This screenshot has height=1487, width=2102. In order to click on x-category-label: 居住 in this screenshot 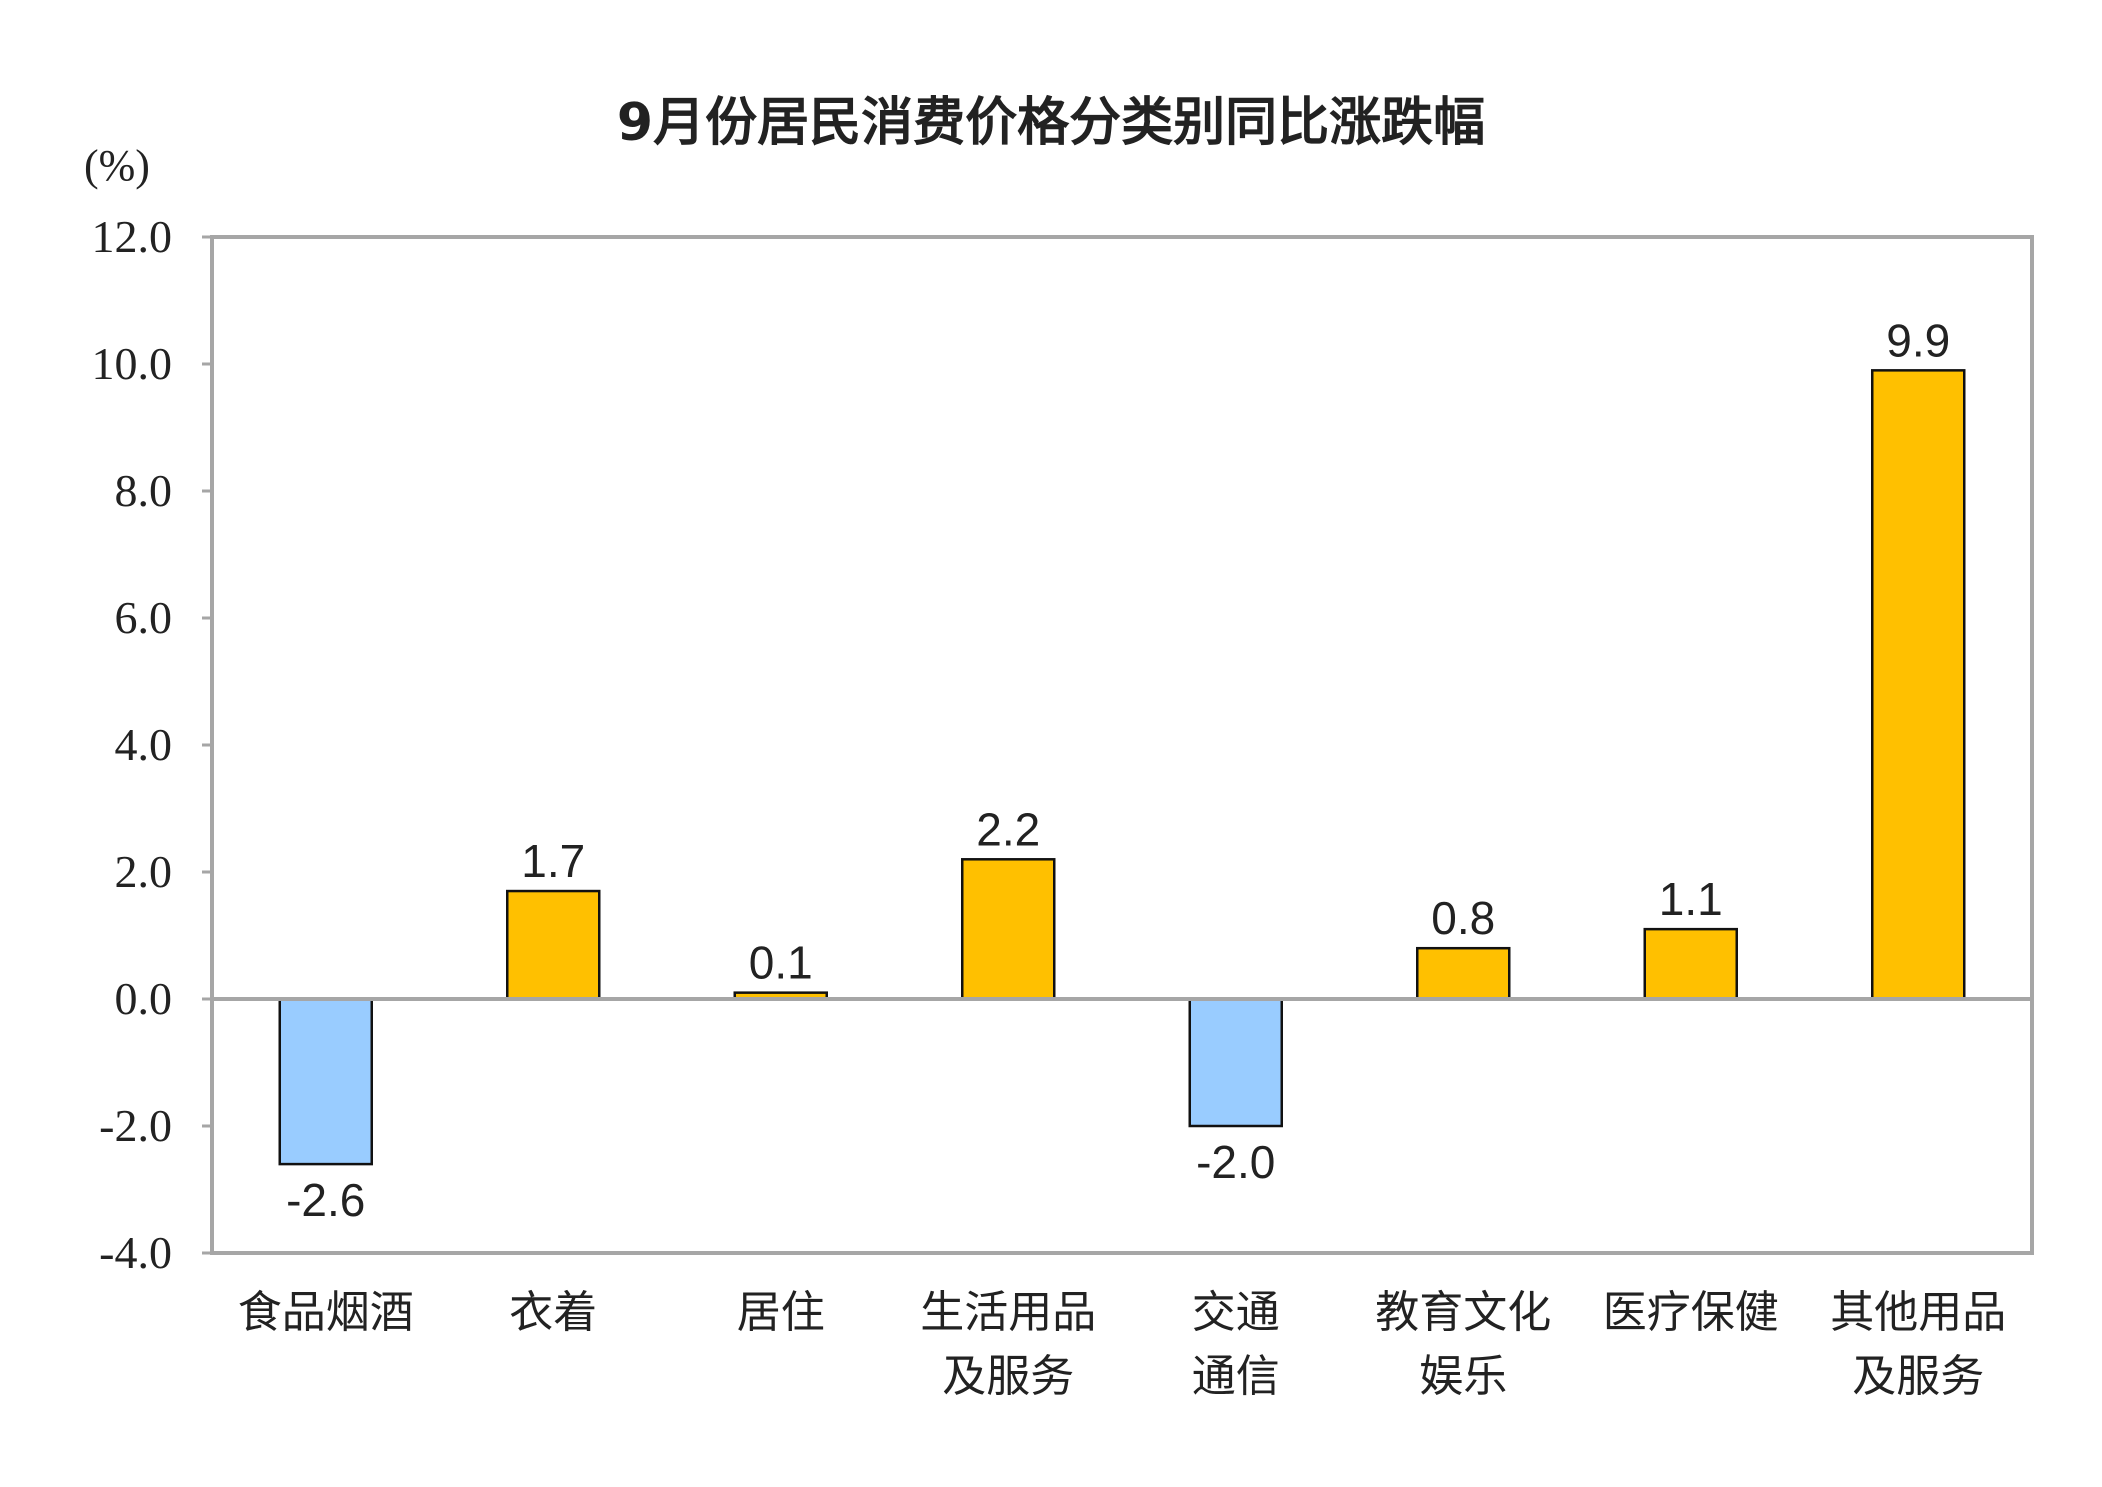, I will do `click(781, 1312)`.